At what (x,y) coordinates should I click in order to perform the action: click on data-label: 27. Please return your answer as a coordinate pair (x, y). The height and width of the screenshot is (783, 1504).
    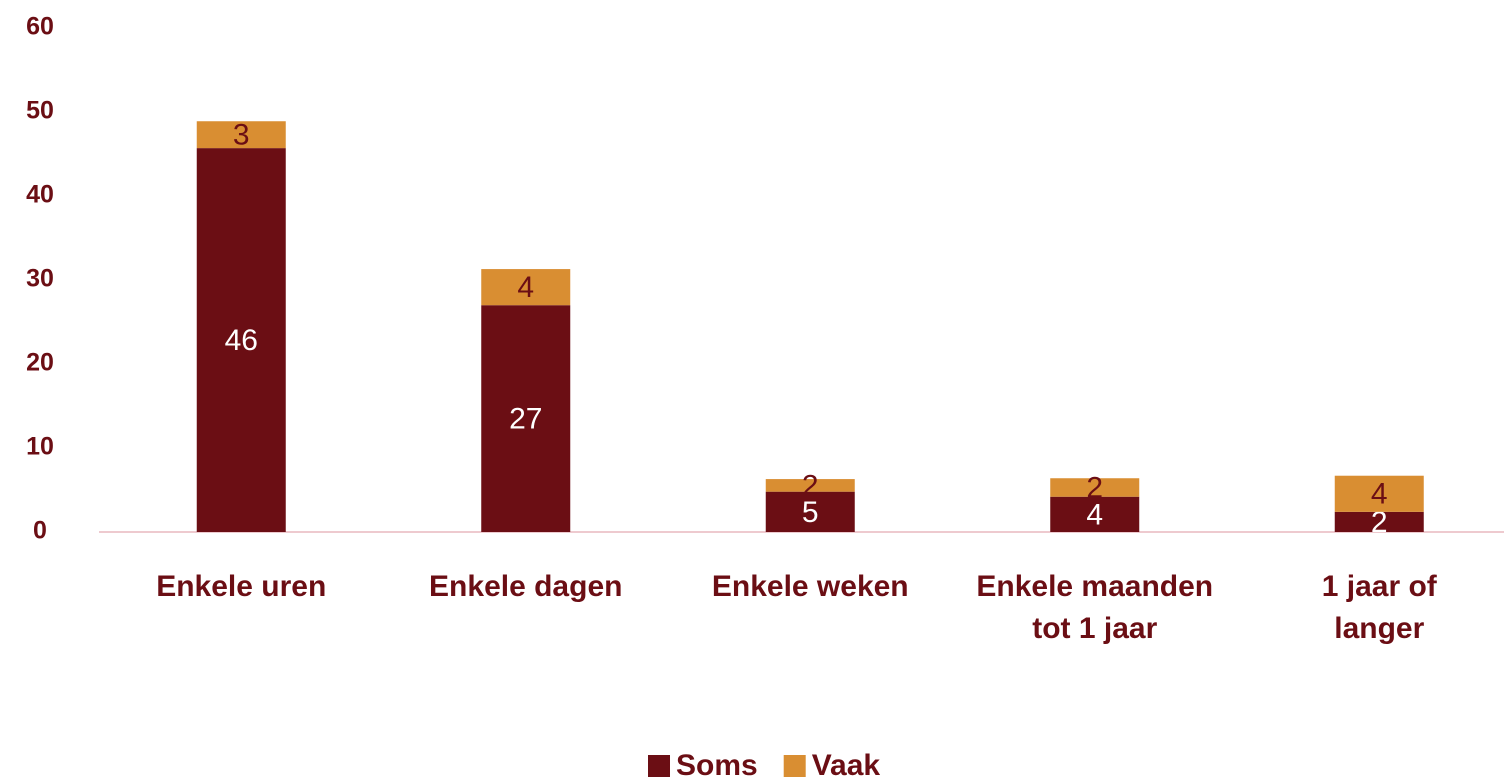
    Looking at the image, I should click on (525, 419).